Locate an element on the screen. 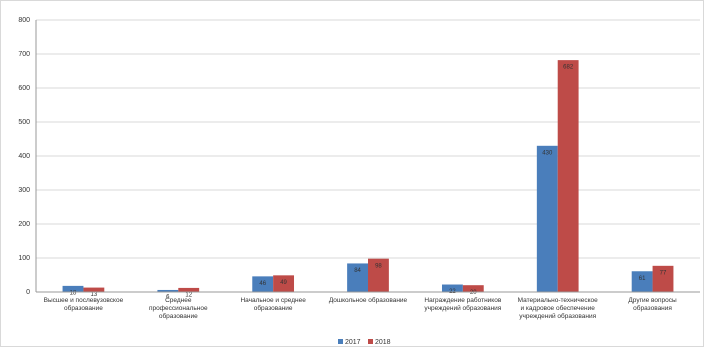  data-label: 6 is located at coordinates (168, 298).